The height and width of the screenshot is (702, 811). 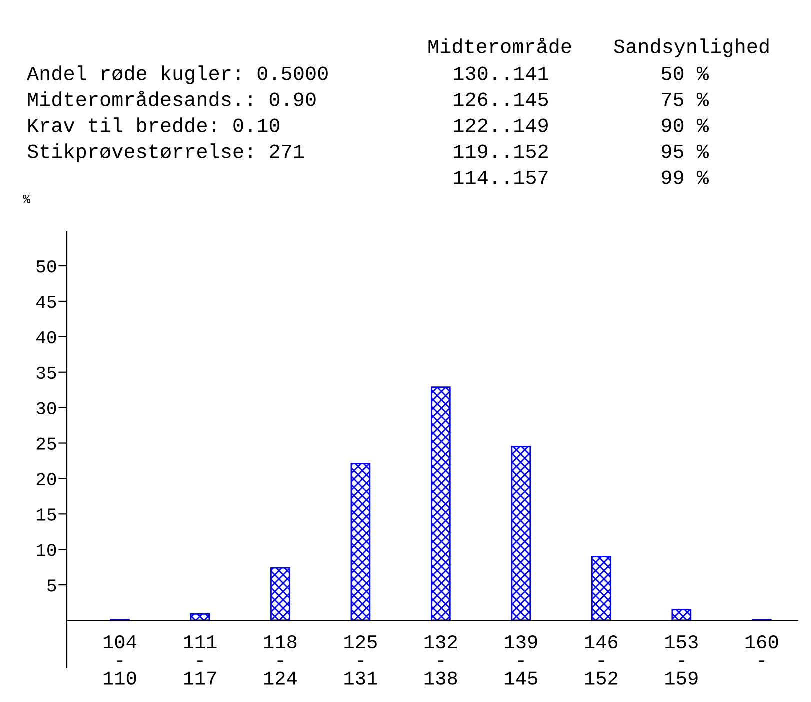 I want to click on text: 95 %, so click(x=686, y=151).